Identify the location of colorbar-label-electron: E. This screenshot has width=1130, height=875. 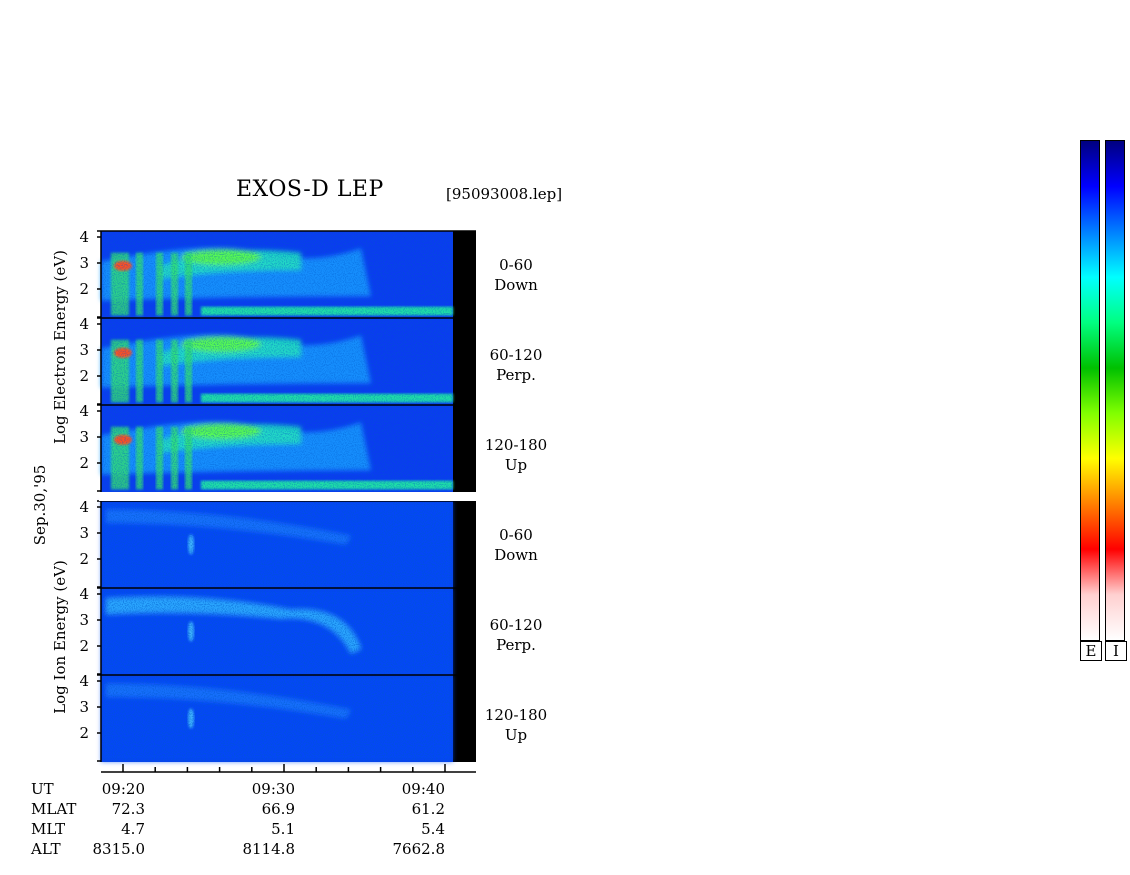
(1091, 651).